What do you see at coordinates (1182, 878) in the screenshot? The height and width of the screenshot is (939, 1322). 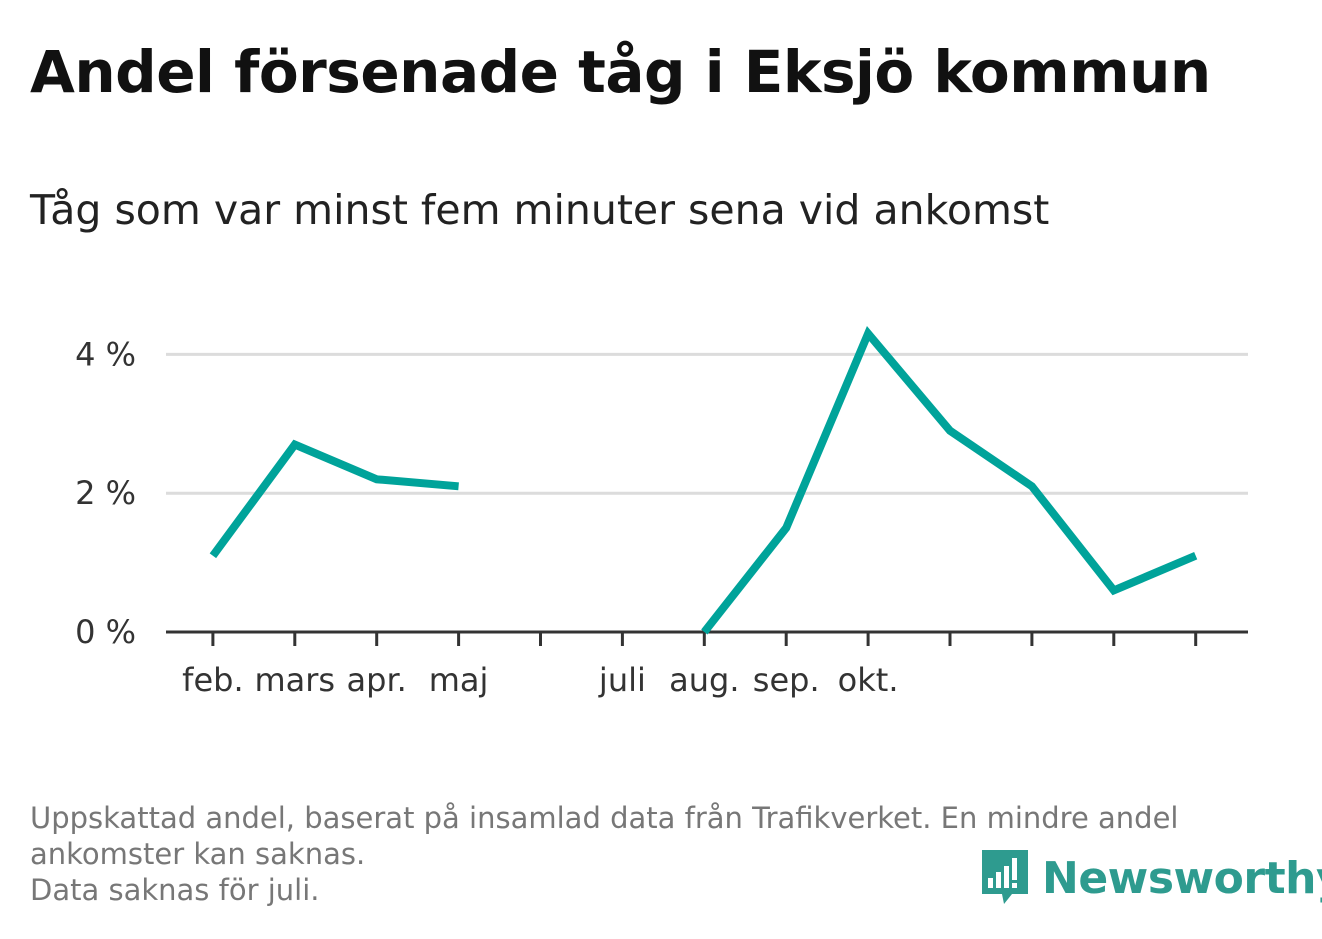 I see `logo-text: Newsworthy` at bounding box center [1182, 878].